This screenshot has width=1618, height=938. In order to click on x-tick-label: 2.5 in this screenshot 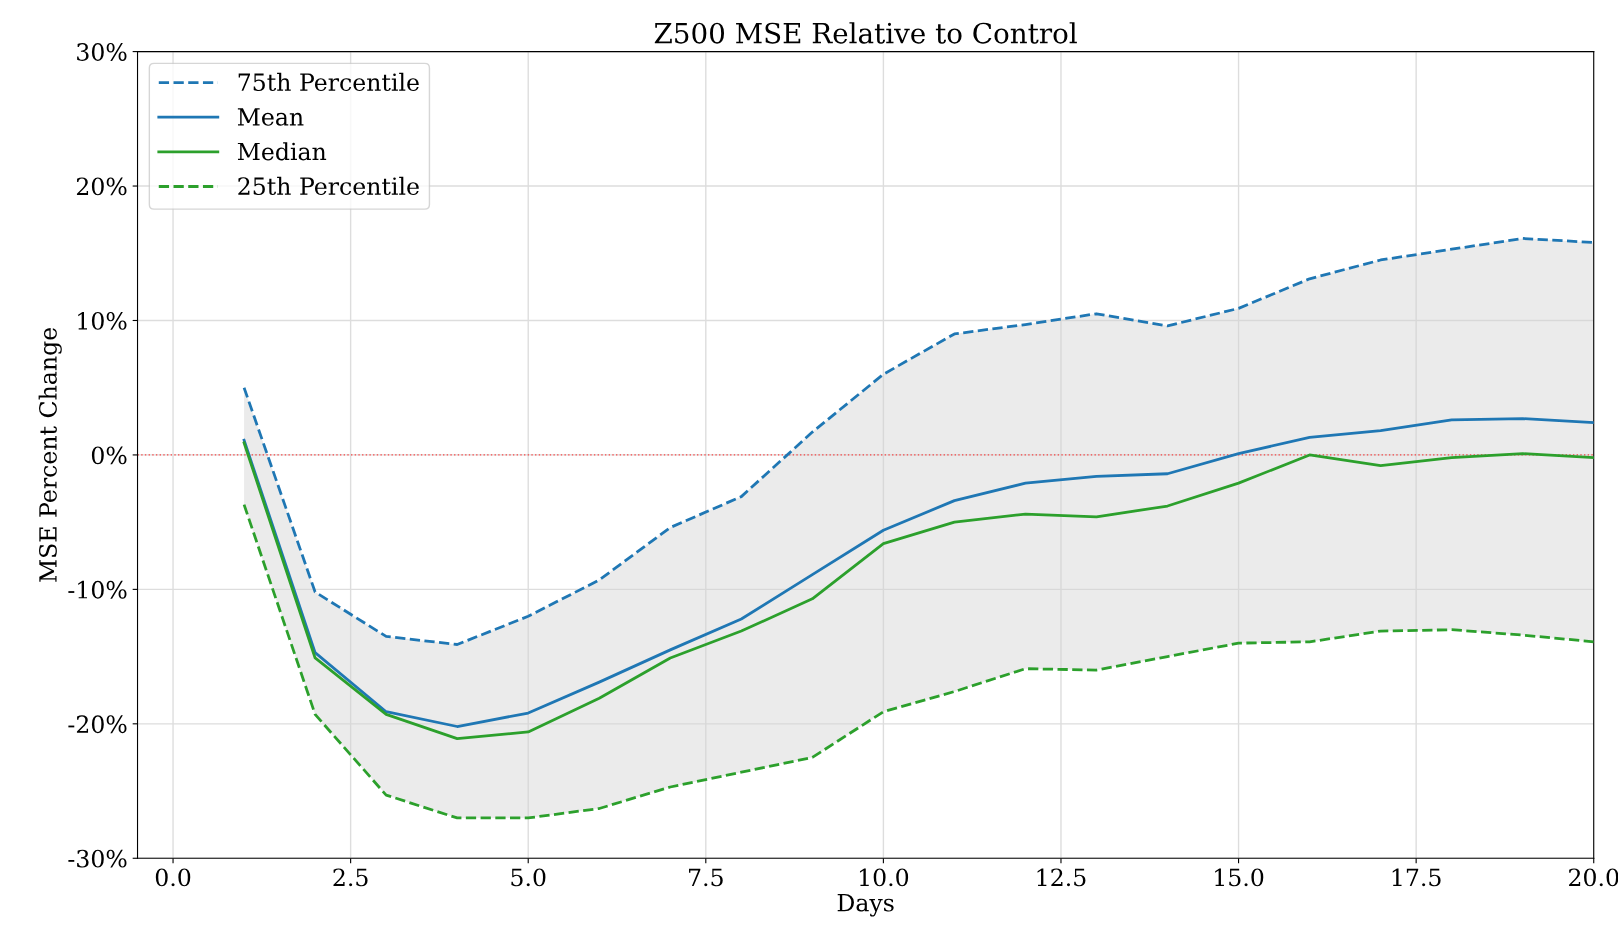, I will do `click(350, 877)`.